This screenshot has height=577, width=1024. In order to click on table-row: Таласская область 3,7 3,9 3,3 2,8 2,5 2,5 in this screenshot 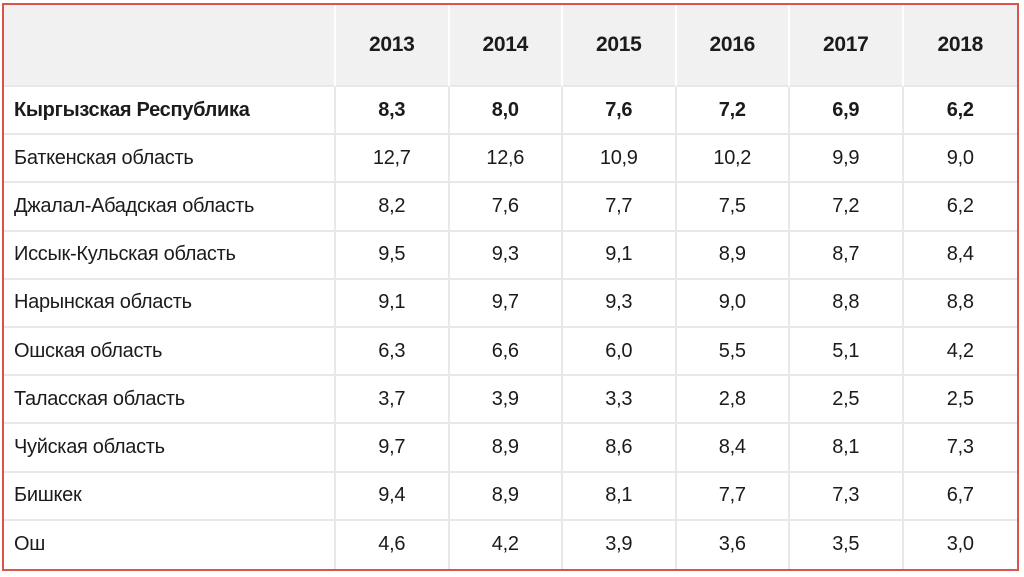, I will do `click(510, 400)`.